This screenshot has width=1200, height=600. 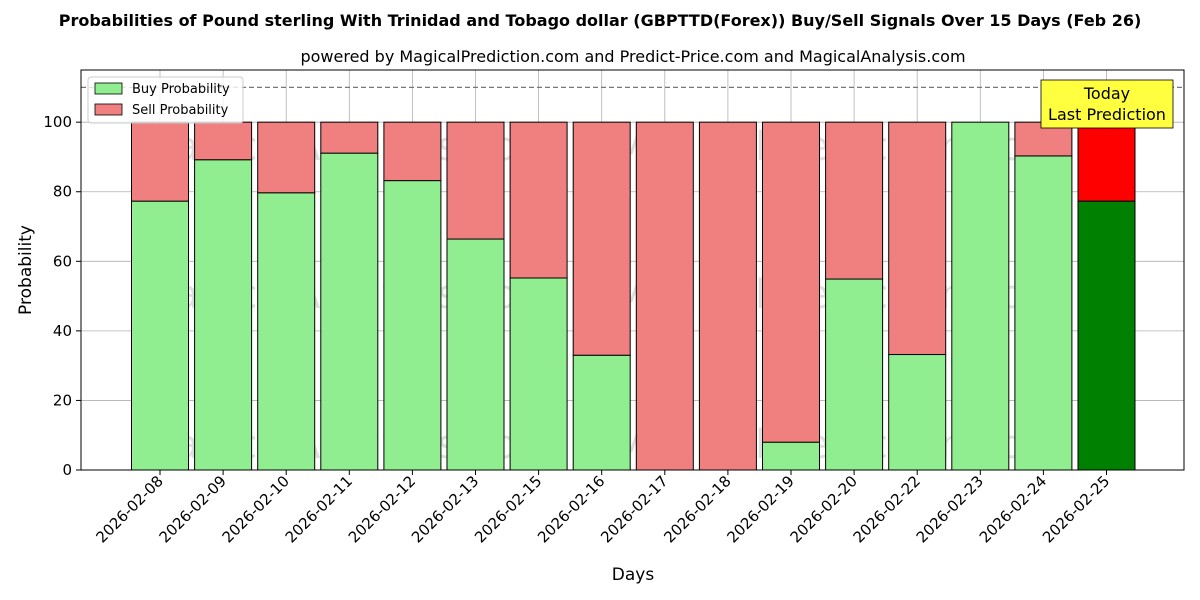 What do you see at coordinates (445, 509) in the screenshot?
I see `x-tick-label: 2026-02-13` at bounding box center [445, 509].